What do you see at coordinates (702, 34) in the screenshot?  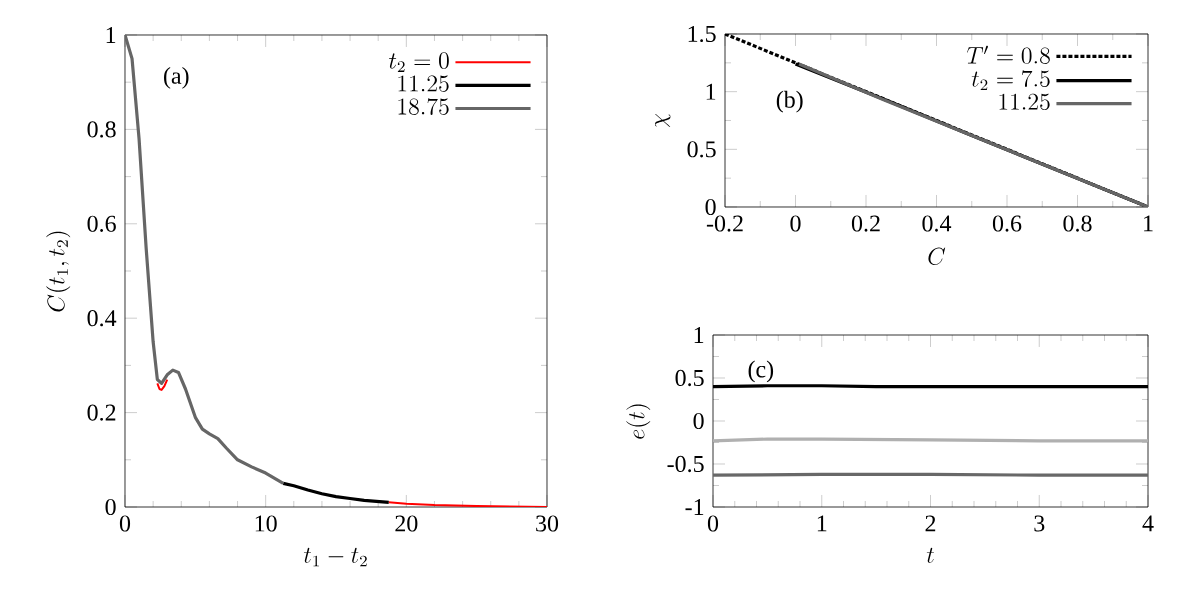 I see `y-tick-label: 1.5` at bounding box center [702, 34].